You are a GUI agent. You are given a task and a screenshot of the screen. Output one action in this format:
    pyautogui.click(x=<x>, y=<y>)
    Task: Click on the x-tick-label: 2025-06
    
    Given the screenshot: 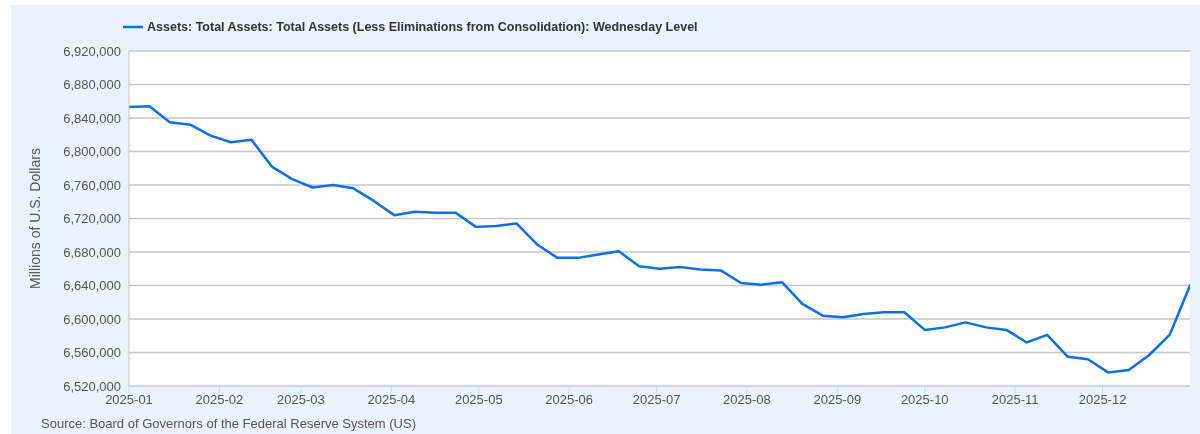 What is the action you would take?
    pyautogui.click(x=569, y=400)
    